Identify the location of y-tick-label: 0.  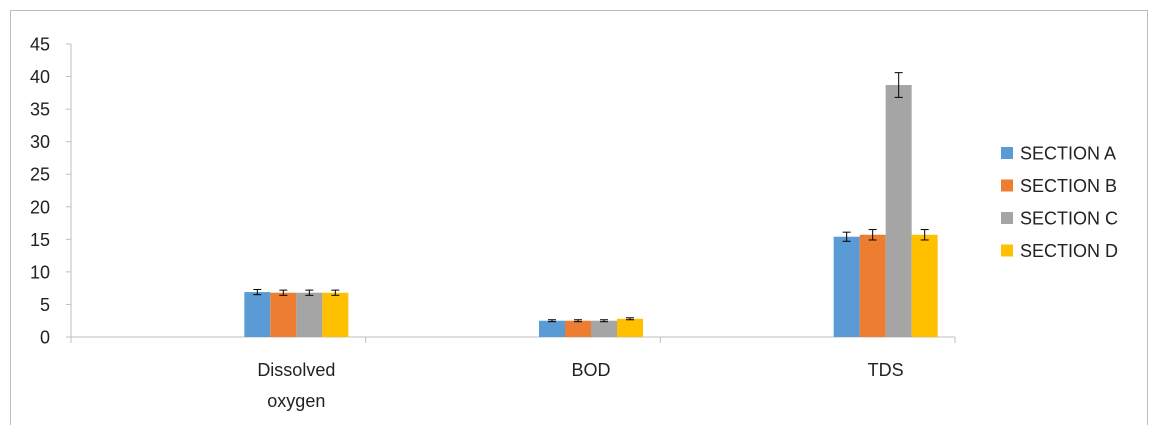
(45, 338).